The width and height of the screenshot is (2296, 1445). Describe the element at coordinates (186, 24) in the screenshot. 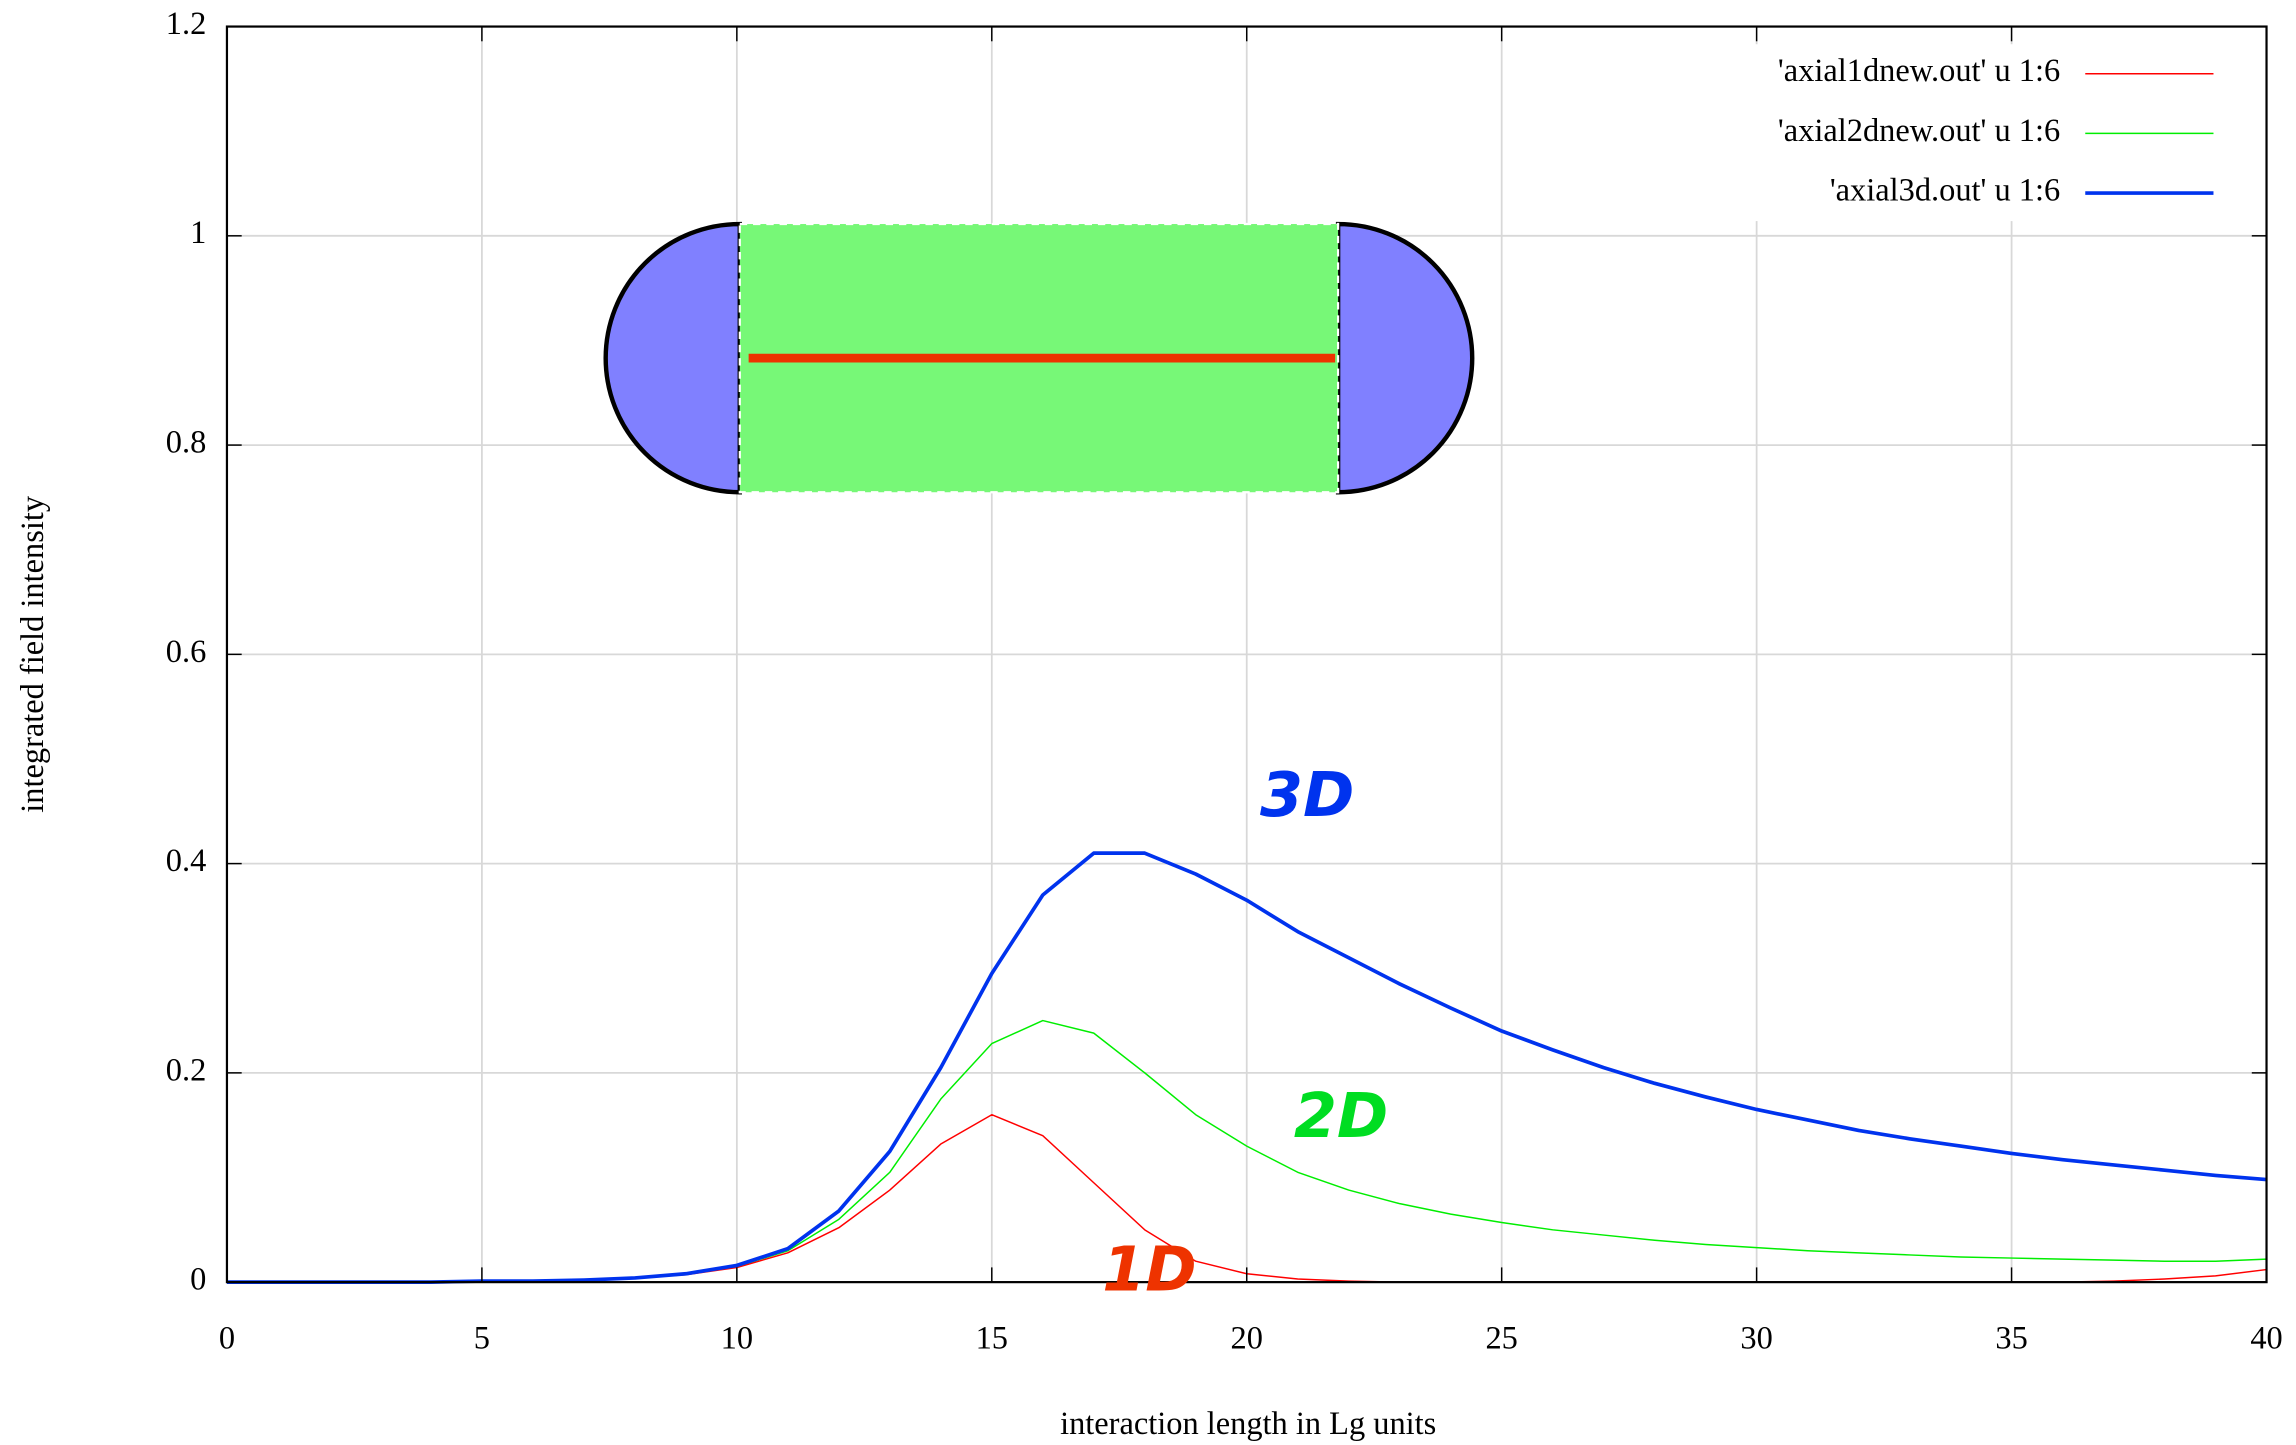

I see `y-tick-label: 1.2` at that location.